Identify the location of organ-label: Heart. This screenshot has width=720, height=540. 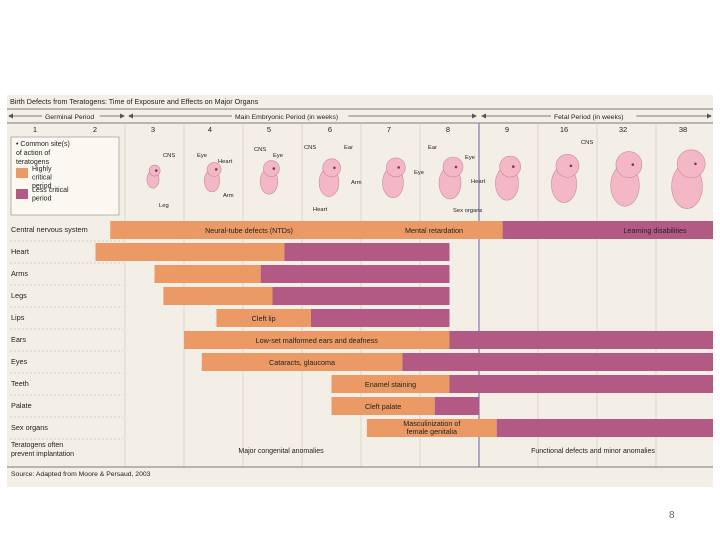
(20, 251).